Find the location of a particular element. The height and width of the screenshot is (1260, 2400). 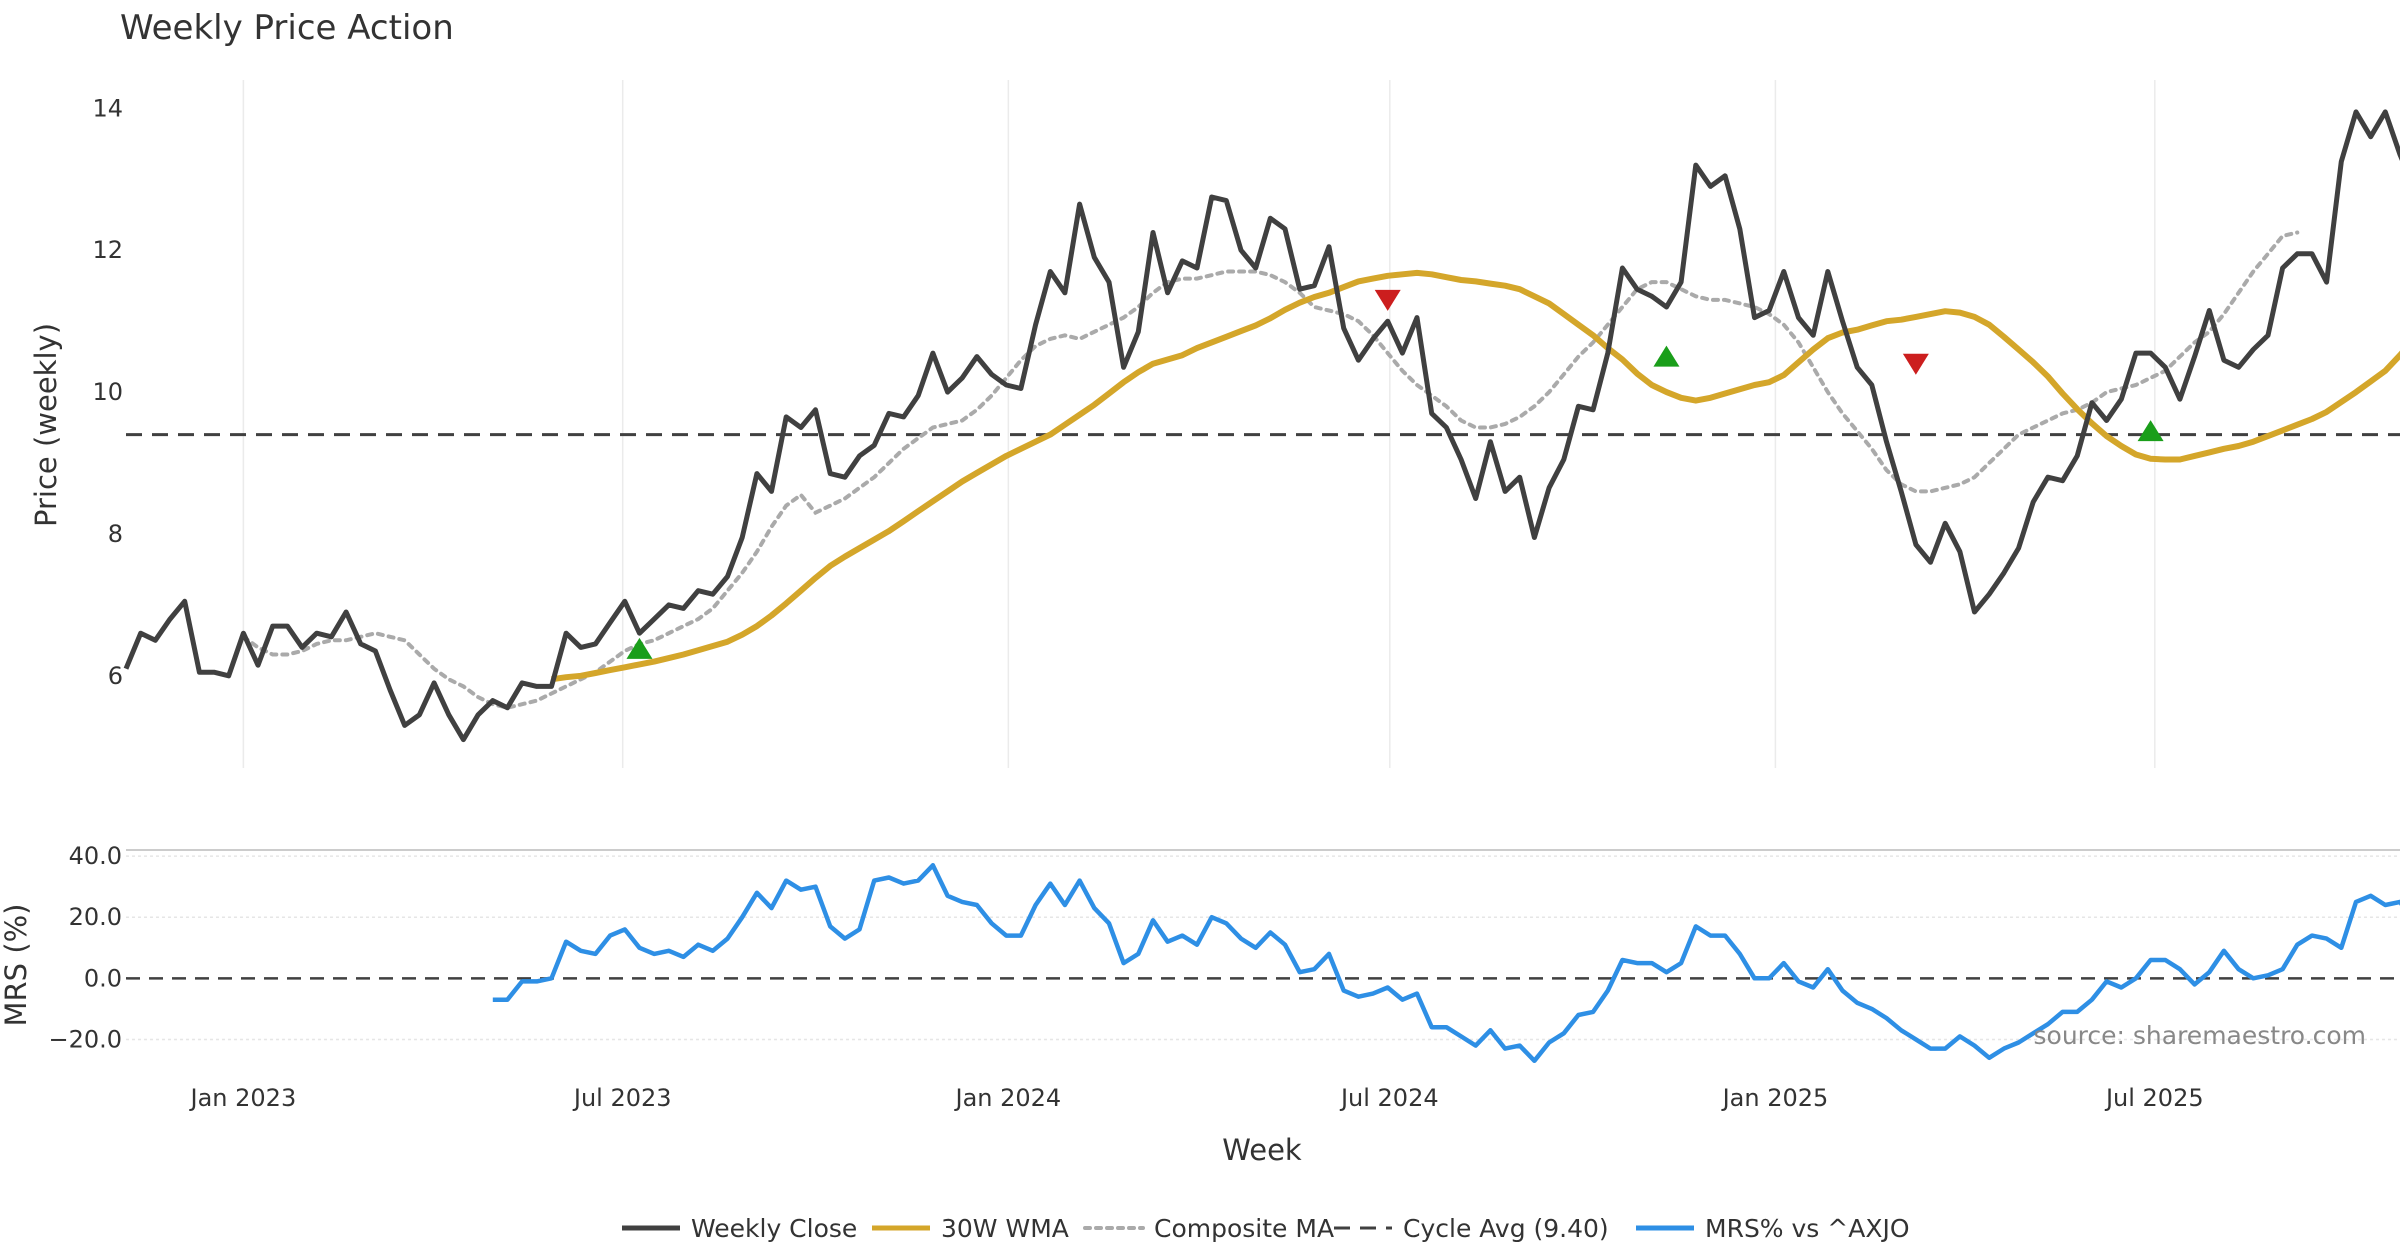

mrs-y-axis-label: MRS (%) is located at coordinates (16, 965).